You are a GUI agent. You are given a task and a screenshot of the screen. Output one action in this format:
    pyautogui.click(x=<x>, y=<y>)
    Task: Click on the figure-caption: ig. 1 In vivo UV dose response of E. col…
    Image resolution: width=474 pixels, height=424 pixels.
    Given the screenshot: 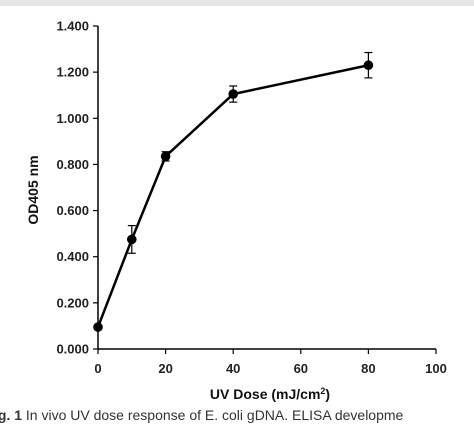 What is the action you would take?
    pyautogui.click(x=237, y=415)
    